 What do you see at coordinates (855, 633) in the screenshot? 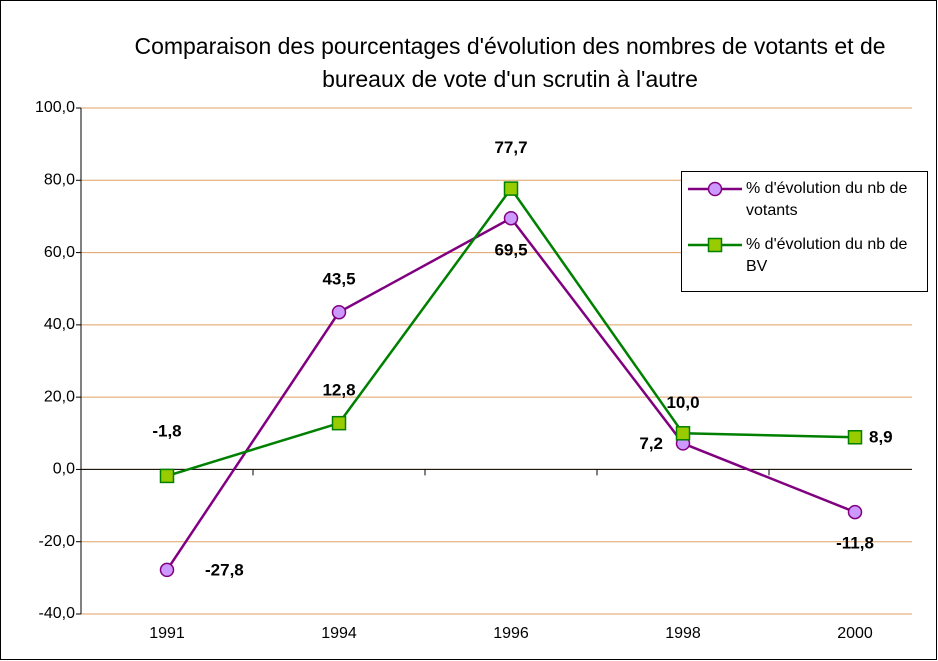
I see `x-tick-label: 2000` at bounding box center [855, 633].